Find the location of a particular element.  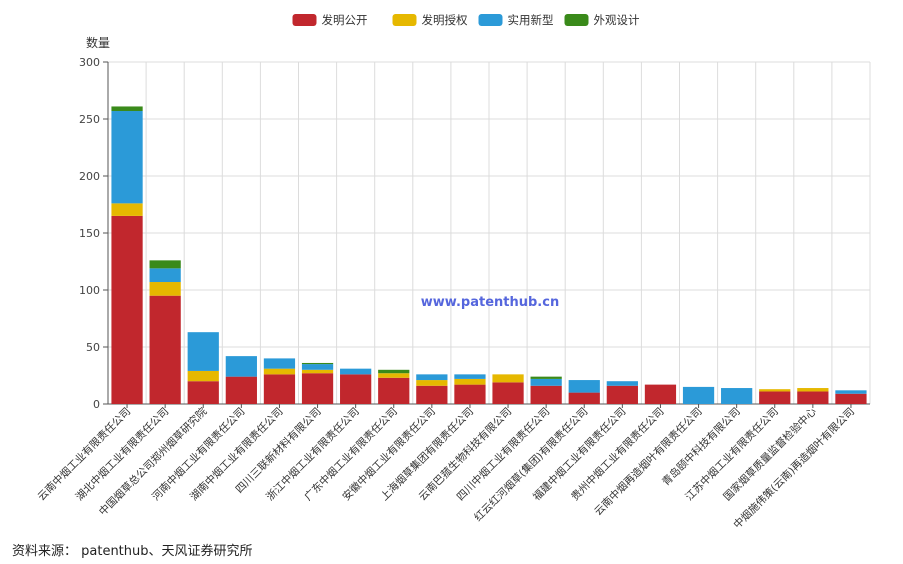

y-tick-label: 200 is located at coordinates (89, 176).